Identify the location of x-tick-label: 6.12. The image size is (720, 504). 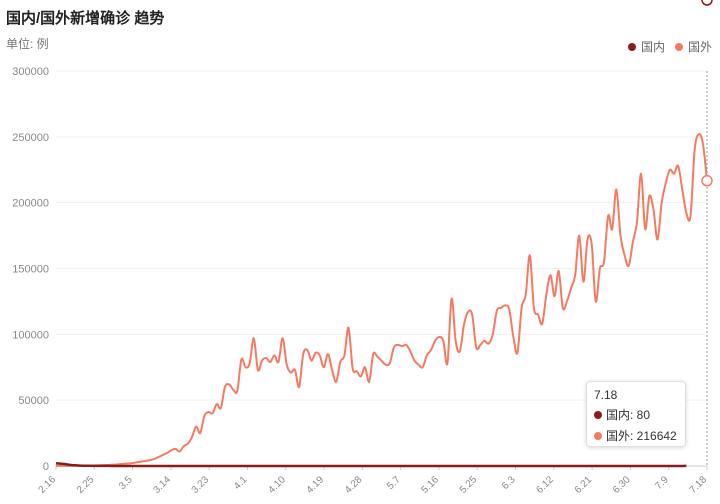
(545, 485).